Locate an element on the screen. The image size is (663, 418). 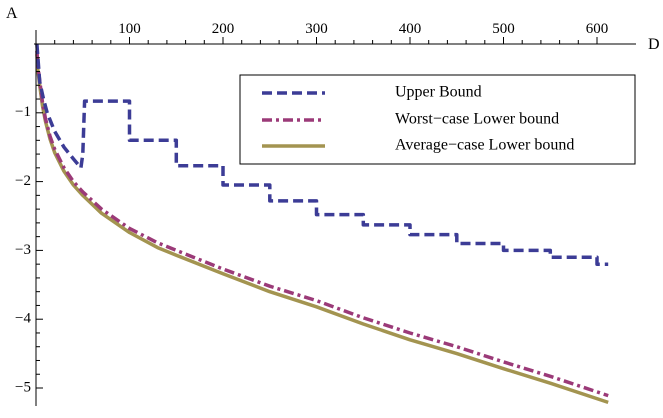
y-tick-label: −1 is located at coordinates (23, 112).